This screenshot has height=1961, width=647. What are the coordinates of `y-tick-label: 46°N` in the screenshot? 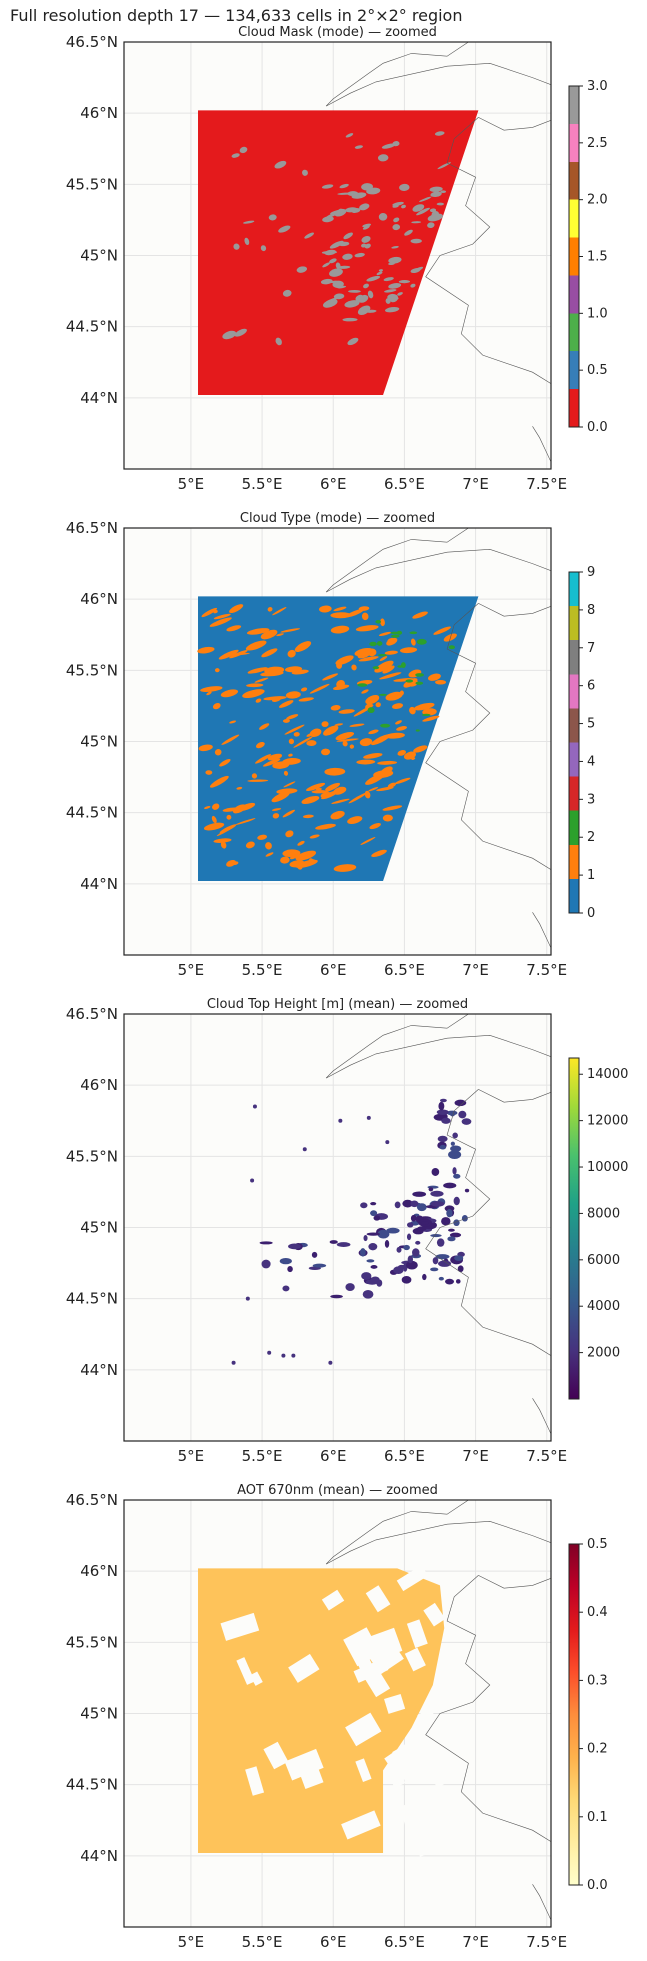 It's located at (99, 1085).